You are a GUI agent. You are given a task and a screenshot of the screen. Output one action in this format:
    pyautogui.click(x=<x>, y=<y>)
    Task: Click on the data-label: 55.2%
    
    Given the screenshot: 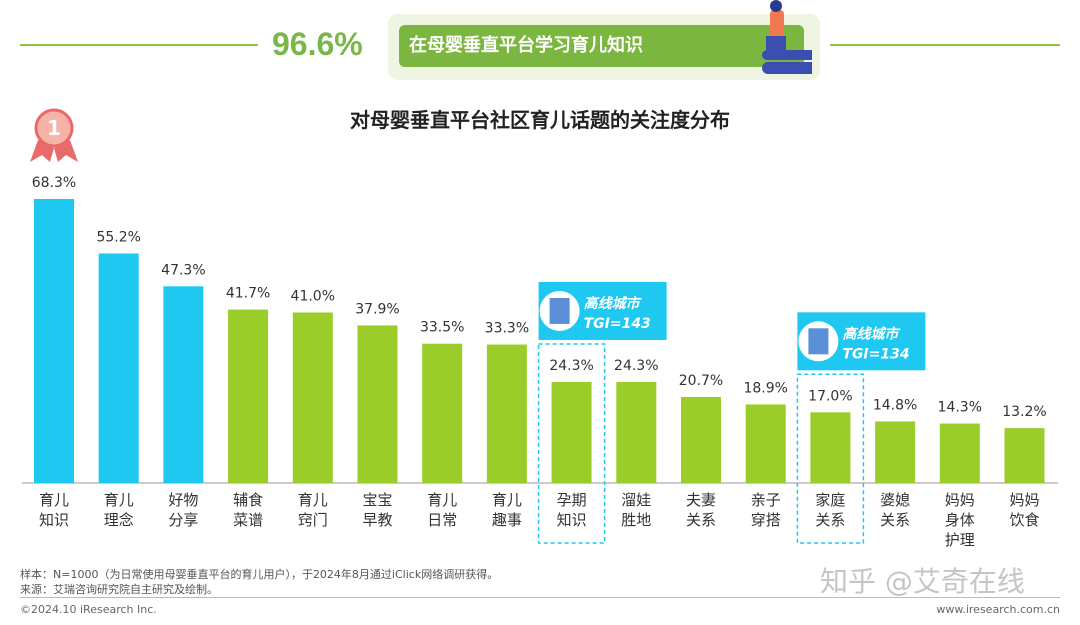 What is the action you would take?
    pyautogui.click(x=118, y=237)
    